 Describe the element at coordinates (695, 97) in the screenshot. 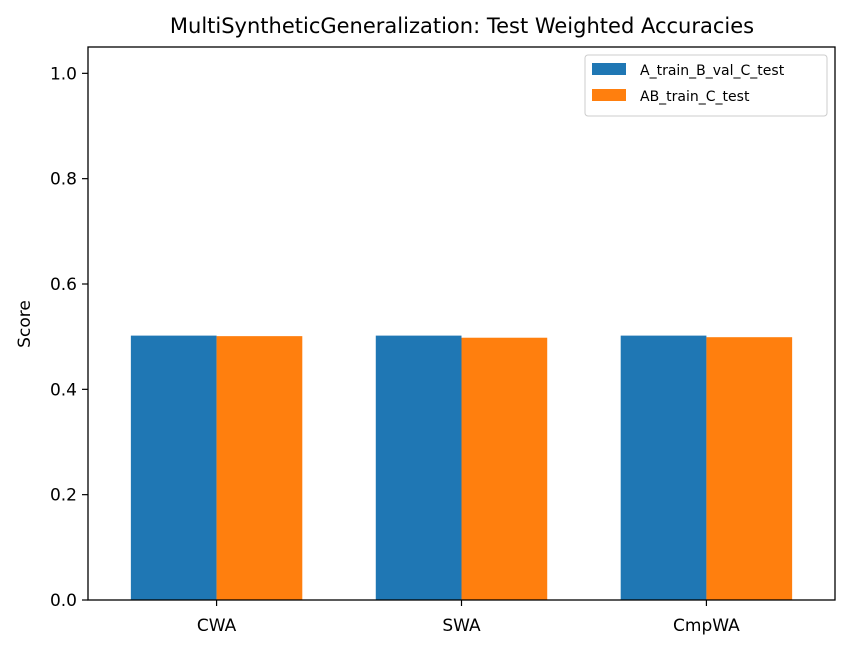

I see `legend-label-series-2: AB_train_C_test` at that location.